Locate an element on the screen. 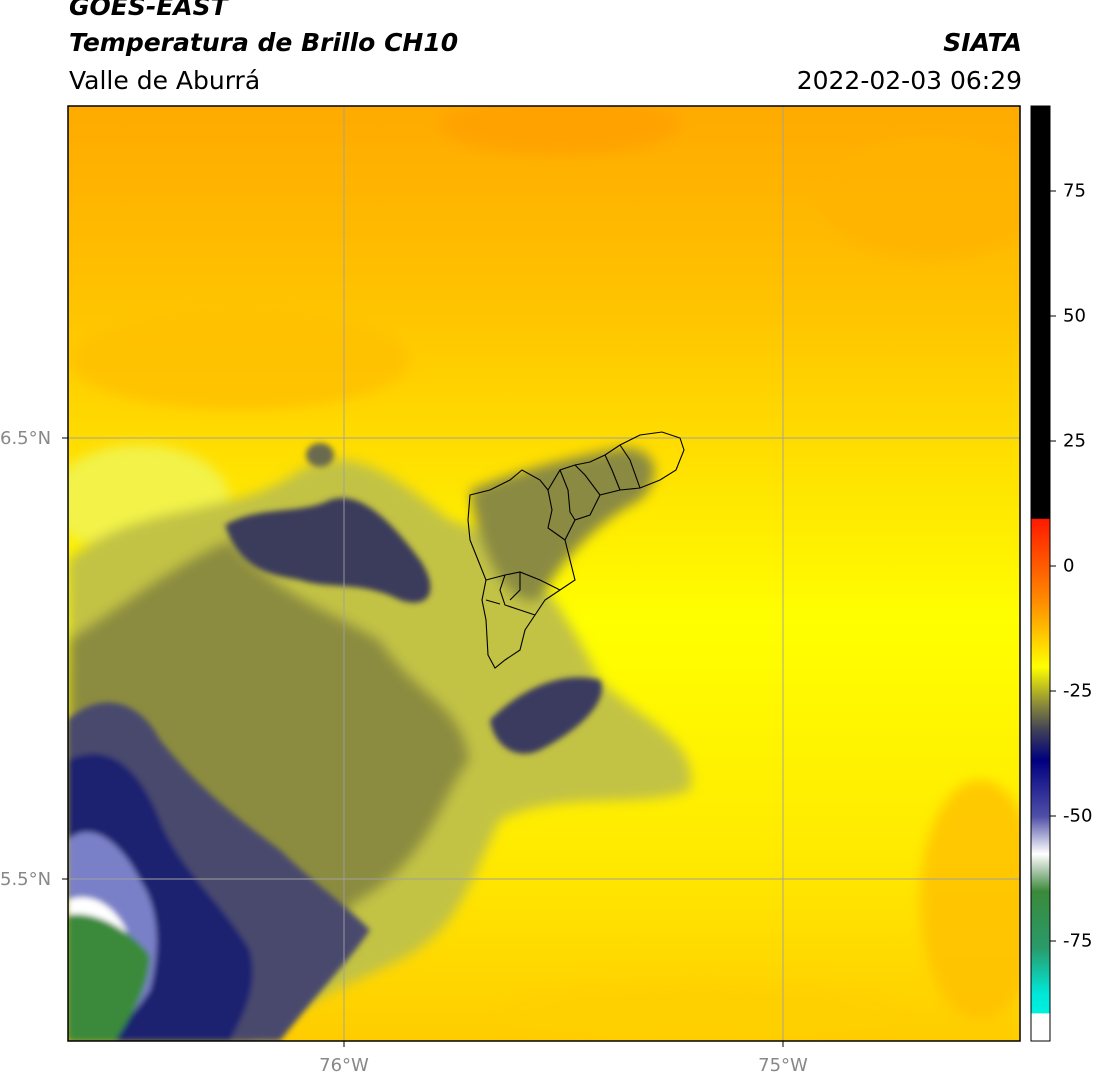 This screenshot has height=1078, width=1094. colorbar-tick-label: 50 is located at coordinates (1074, 316).